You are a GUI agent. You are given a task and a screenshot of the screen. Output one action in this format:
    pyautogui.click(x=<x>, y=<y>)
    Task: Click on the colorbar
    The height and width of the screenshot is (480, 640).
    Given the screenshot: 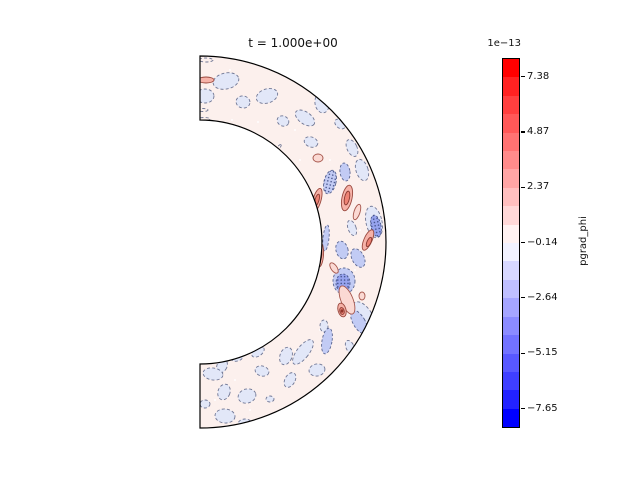 What is the action you would take?
    pyautogui.click(x=511, y=243)
    